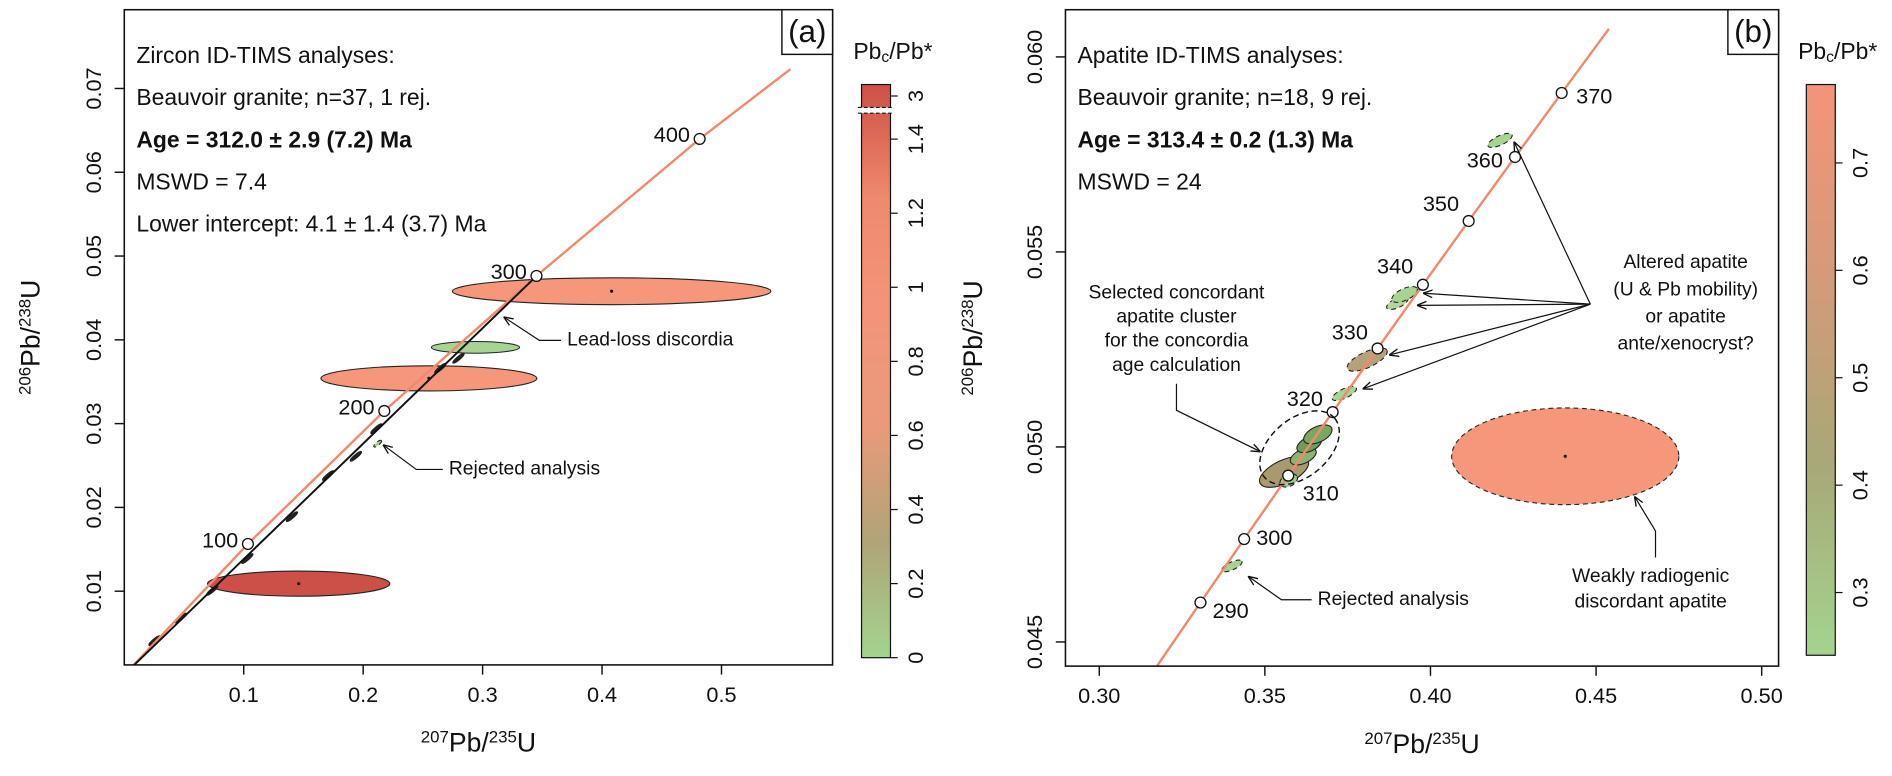 The height and width of the screenshot is (776, 1892). Describe the element at coordinates (1485, 160) in the screenshot. I see `age-label: 360` at that location.